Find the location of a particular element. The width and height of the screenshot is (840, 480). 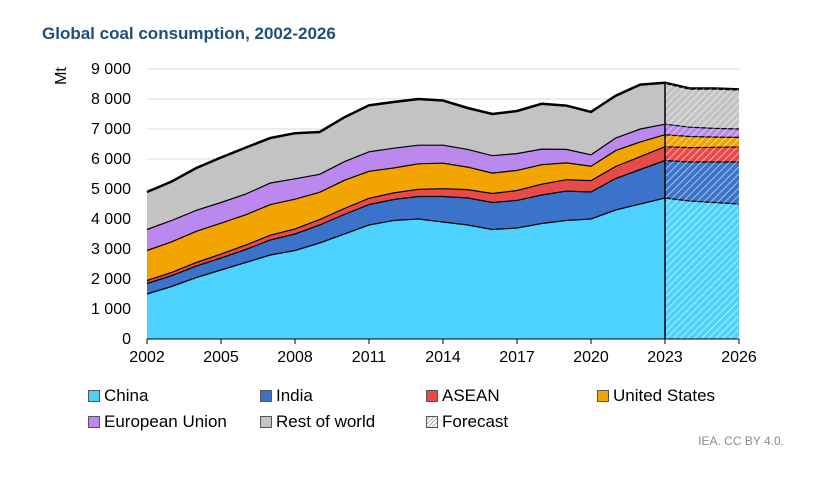

x-tick-label: 2026 is located at coordinates (739, 357).